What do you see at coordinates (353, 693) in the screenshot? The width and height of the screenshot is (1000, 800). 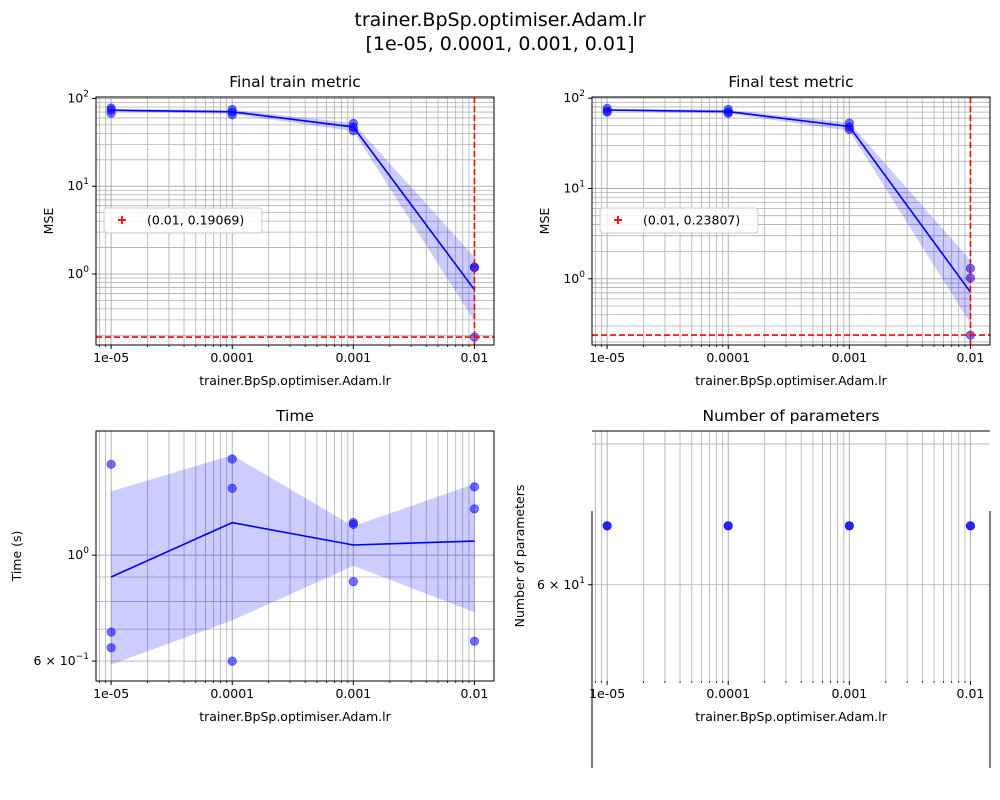 I see `time-x-tick-label: 0.001` at bounding box center [353, 693].